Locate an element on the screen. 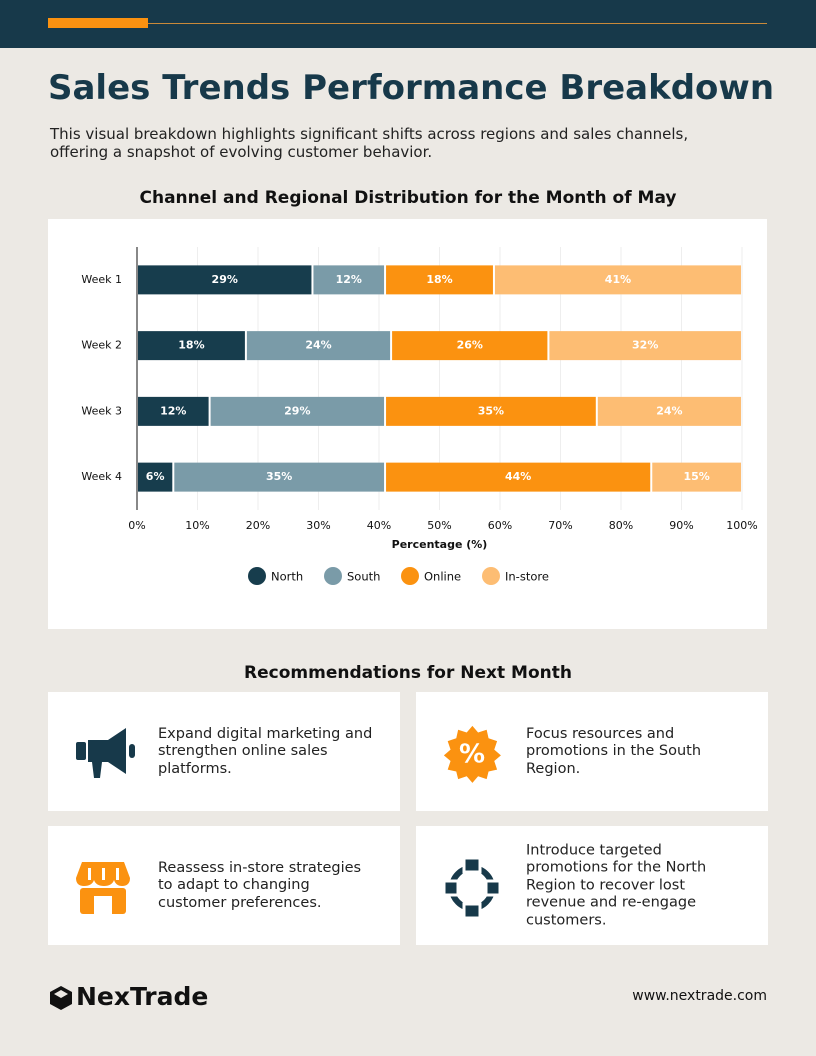 Image resolution: width=816 pixels, height=1056 pixels. x-tick-label: 90% is located at coordinates (681, 525).